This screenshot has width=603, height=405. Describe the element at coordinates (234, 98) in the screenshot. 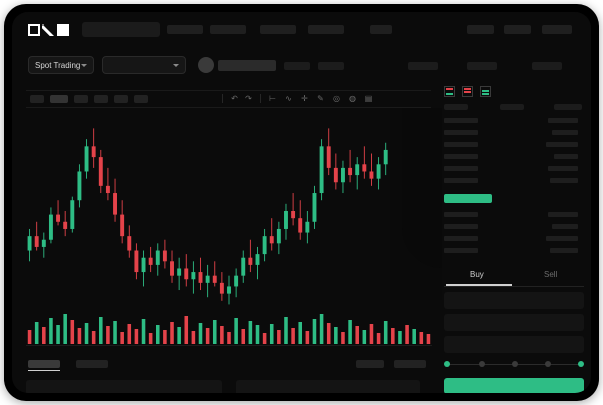

I see `undo-icon: ↶` at that location.